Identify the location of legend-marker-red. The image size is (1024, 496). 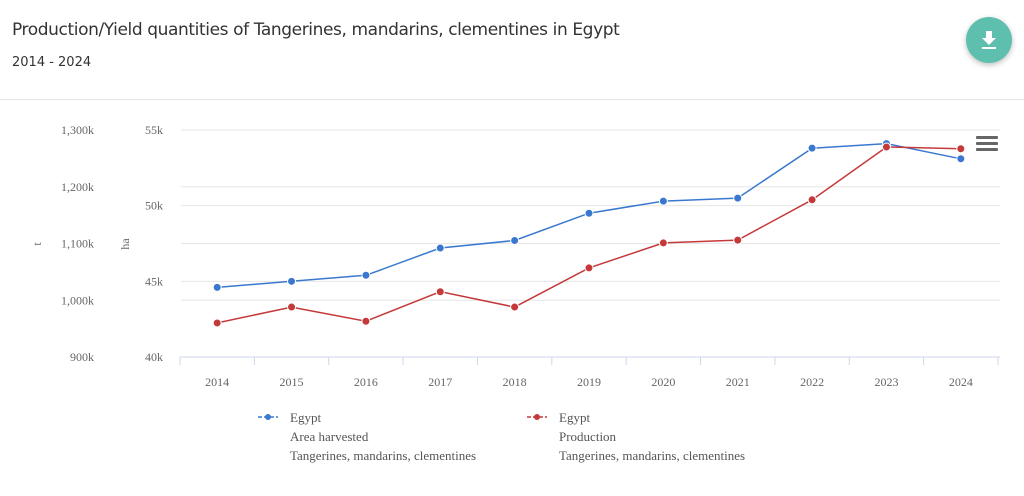
(537, 417).